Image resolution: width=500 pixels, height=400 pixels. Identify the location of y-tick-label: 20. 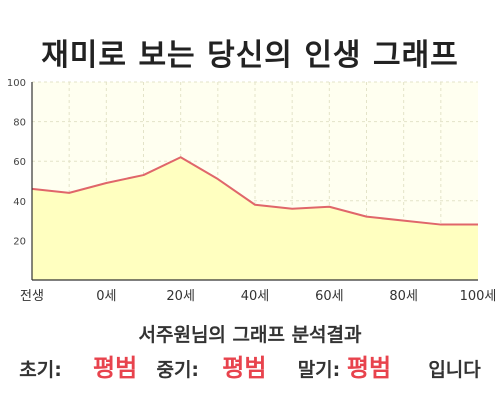
(19, 241).